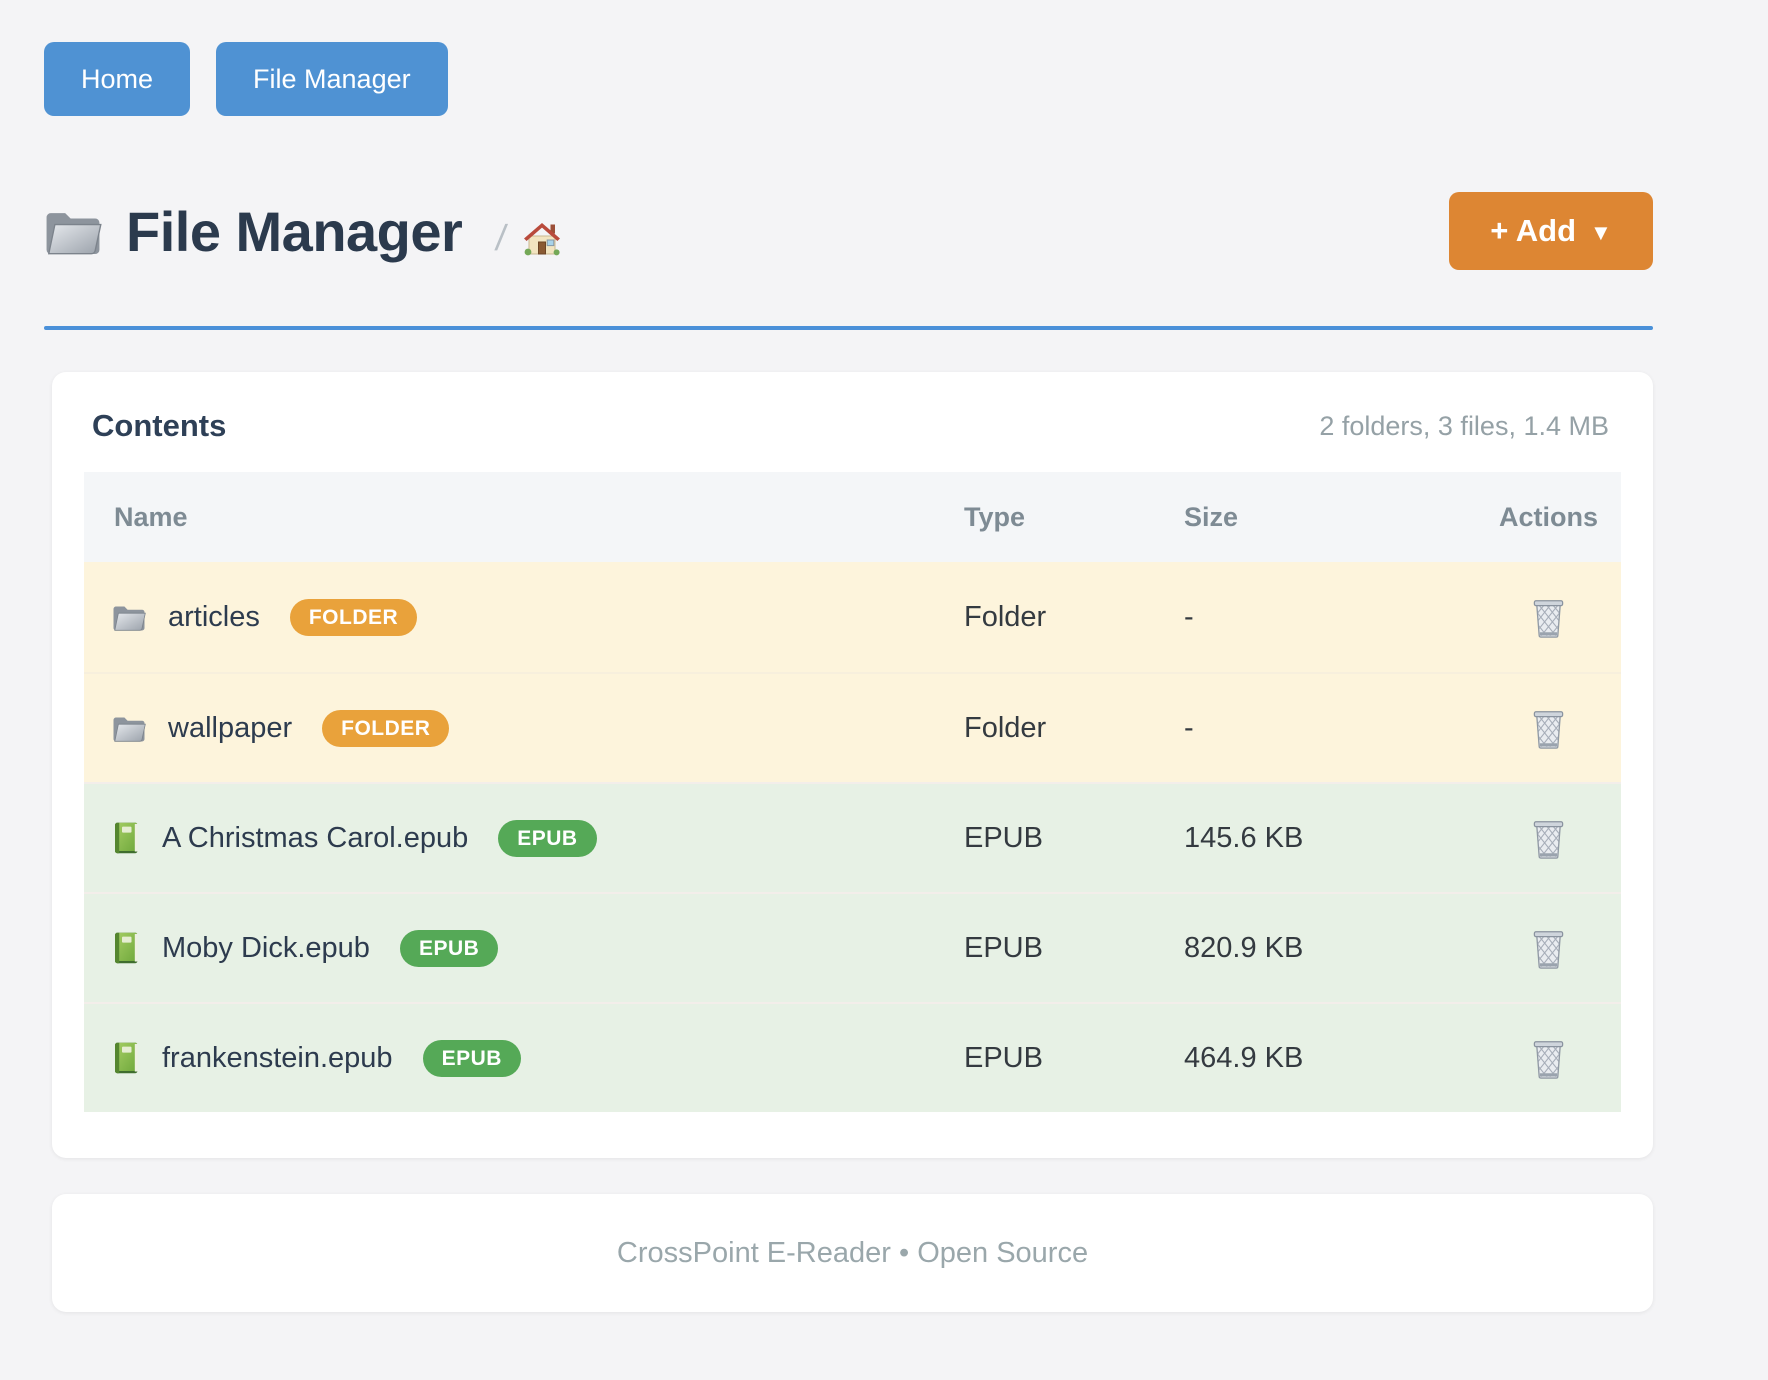 Image resolution: width=1768 pixels, height=1380 pixels. Describe the element at coordinates (1548, 516) in the screenshot. I see `column-header-actions: Actions` at that location.